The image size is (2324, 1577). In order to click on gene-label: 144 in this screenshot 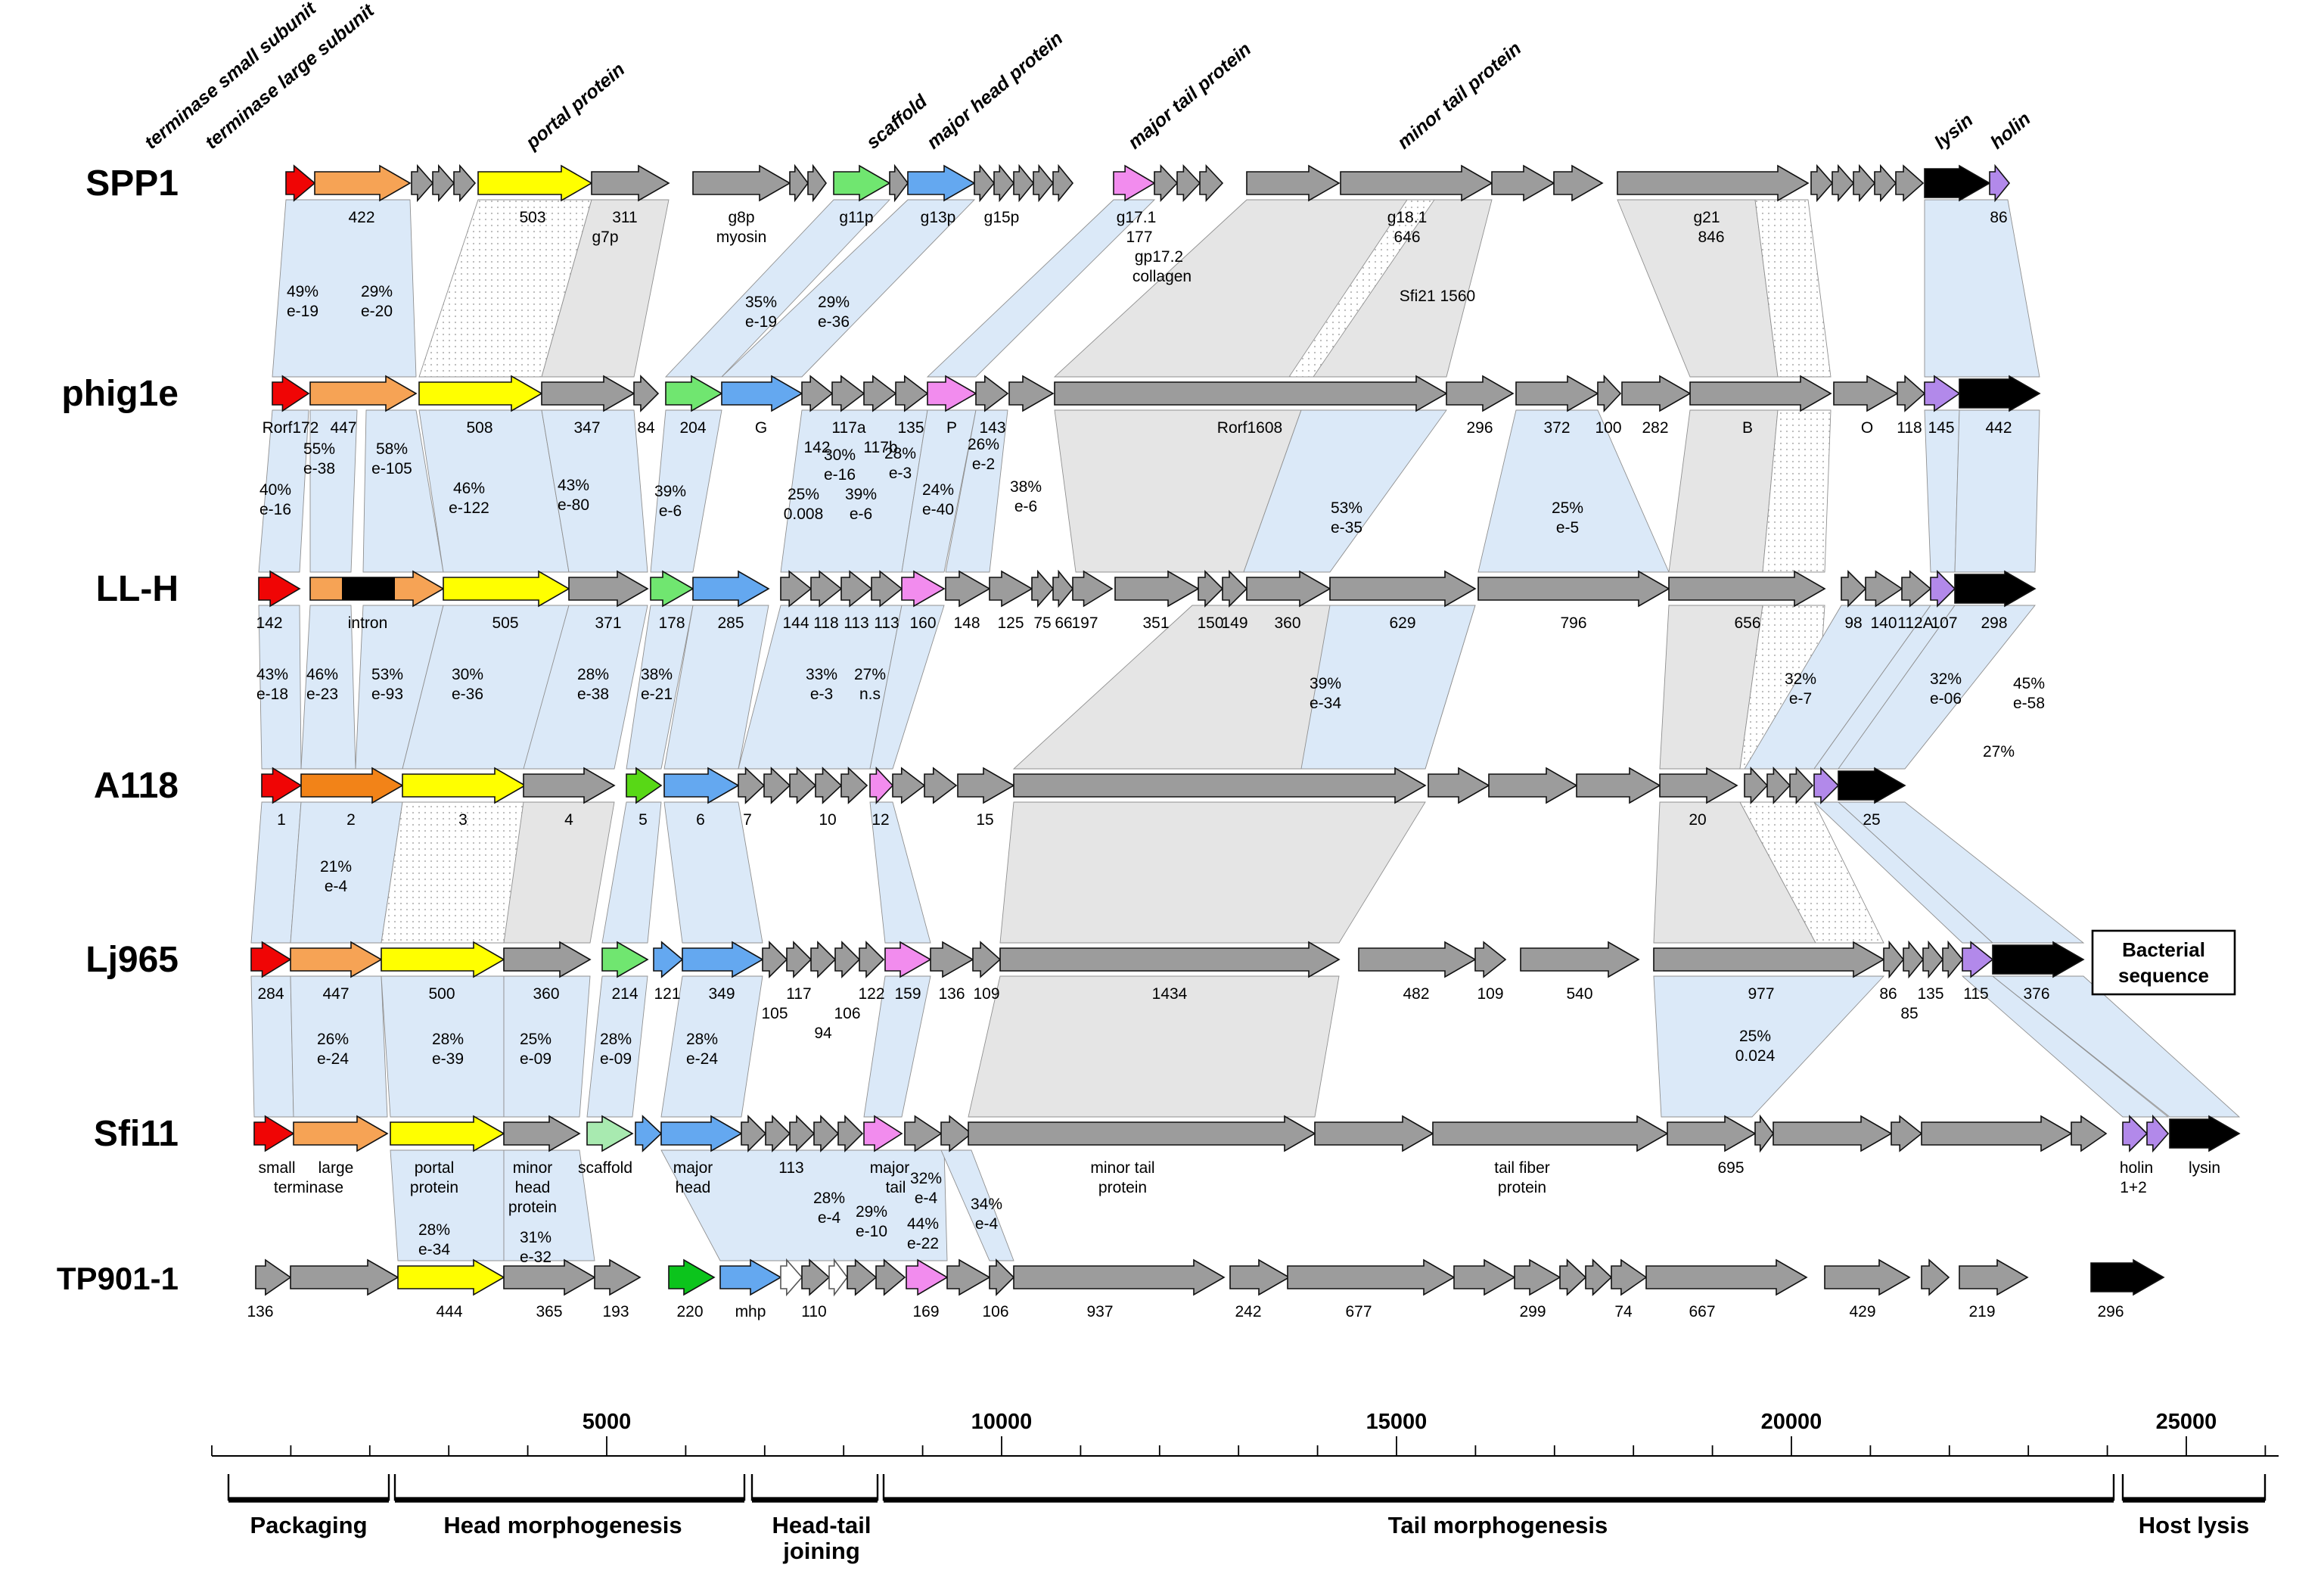, I will do `click(795, 623)`.